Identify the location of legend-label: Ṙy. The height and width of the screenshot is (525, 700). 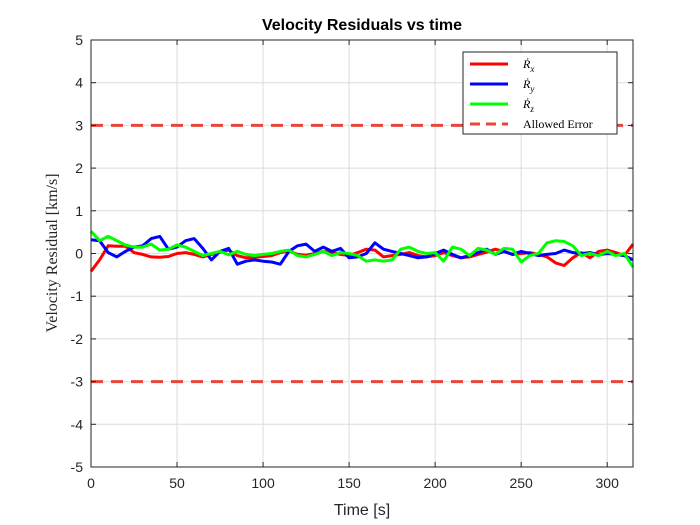
(528, 85).